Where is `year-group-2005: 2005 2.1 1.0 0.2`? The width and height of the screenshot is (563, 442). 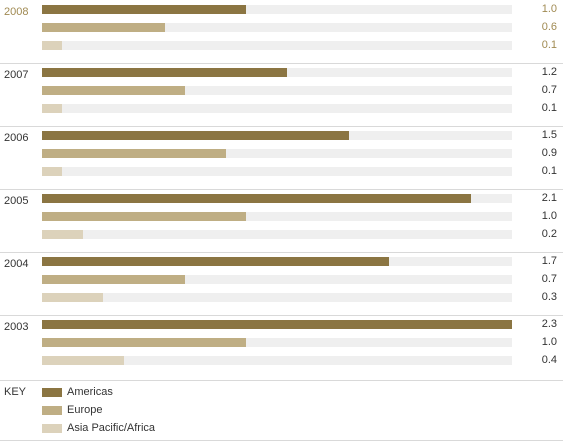
year-group-2005: 2005 2.1 1.0 0.2 is located at coordinates (281, 220).